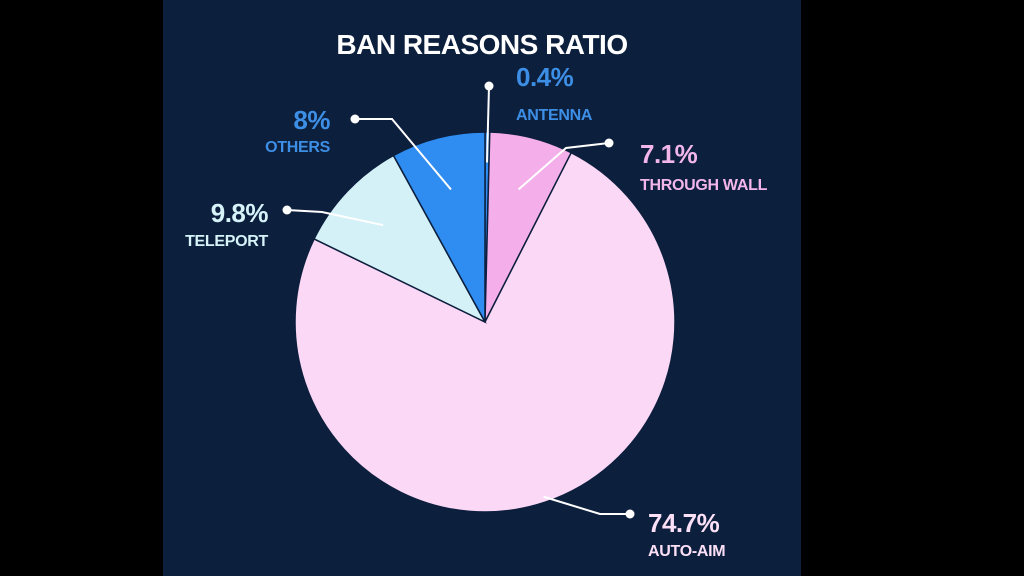  I want to click on slice-value-label-antenna: 0.4%, so click(545, 77).